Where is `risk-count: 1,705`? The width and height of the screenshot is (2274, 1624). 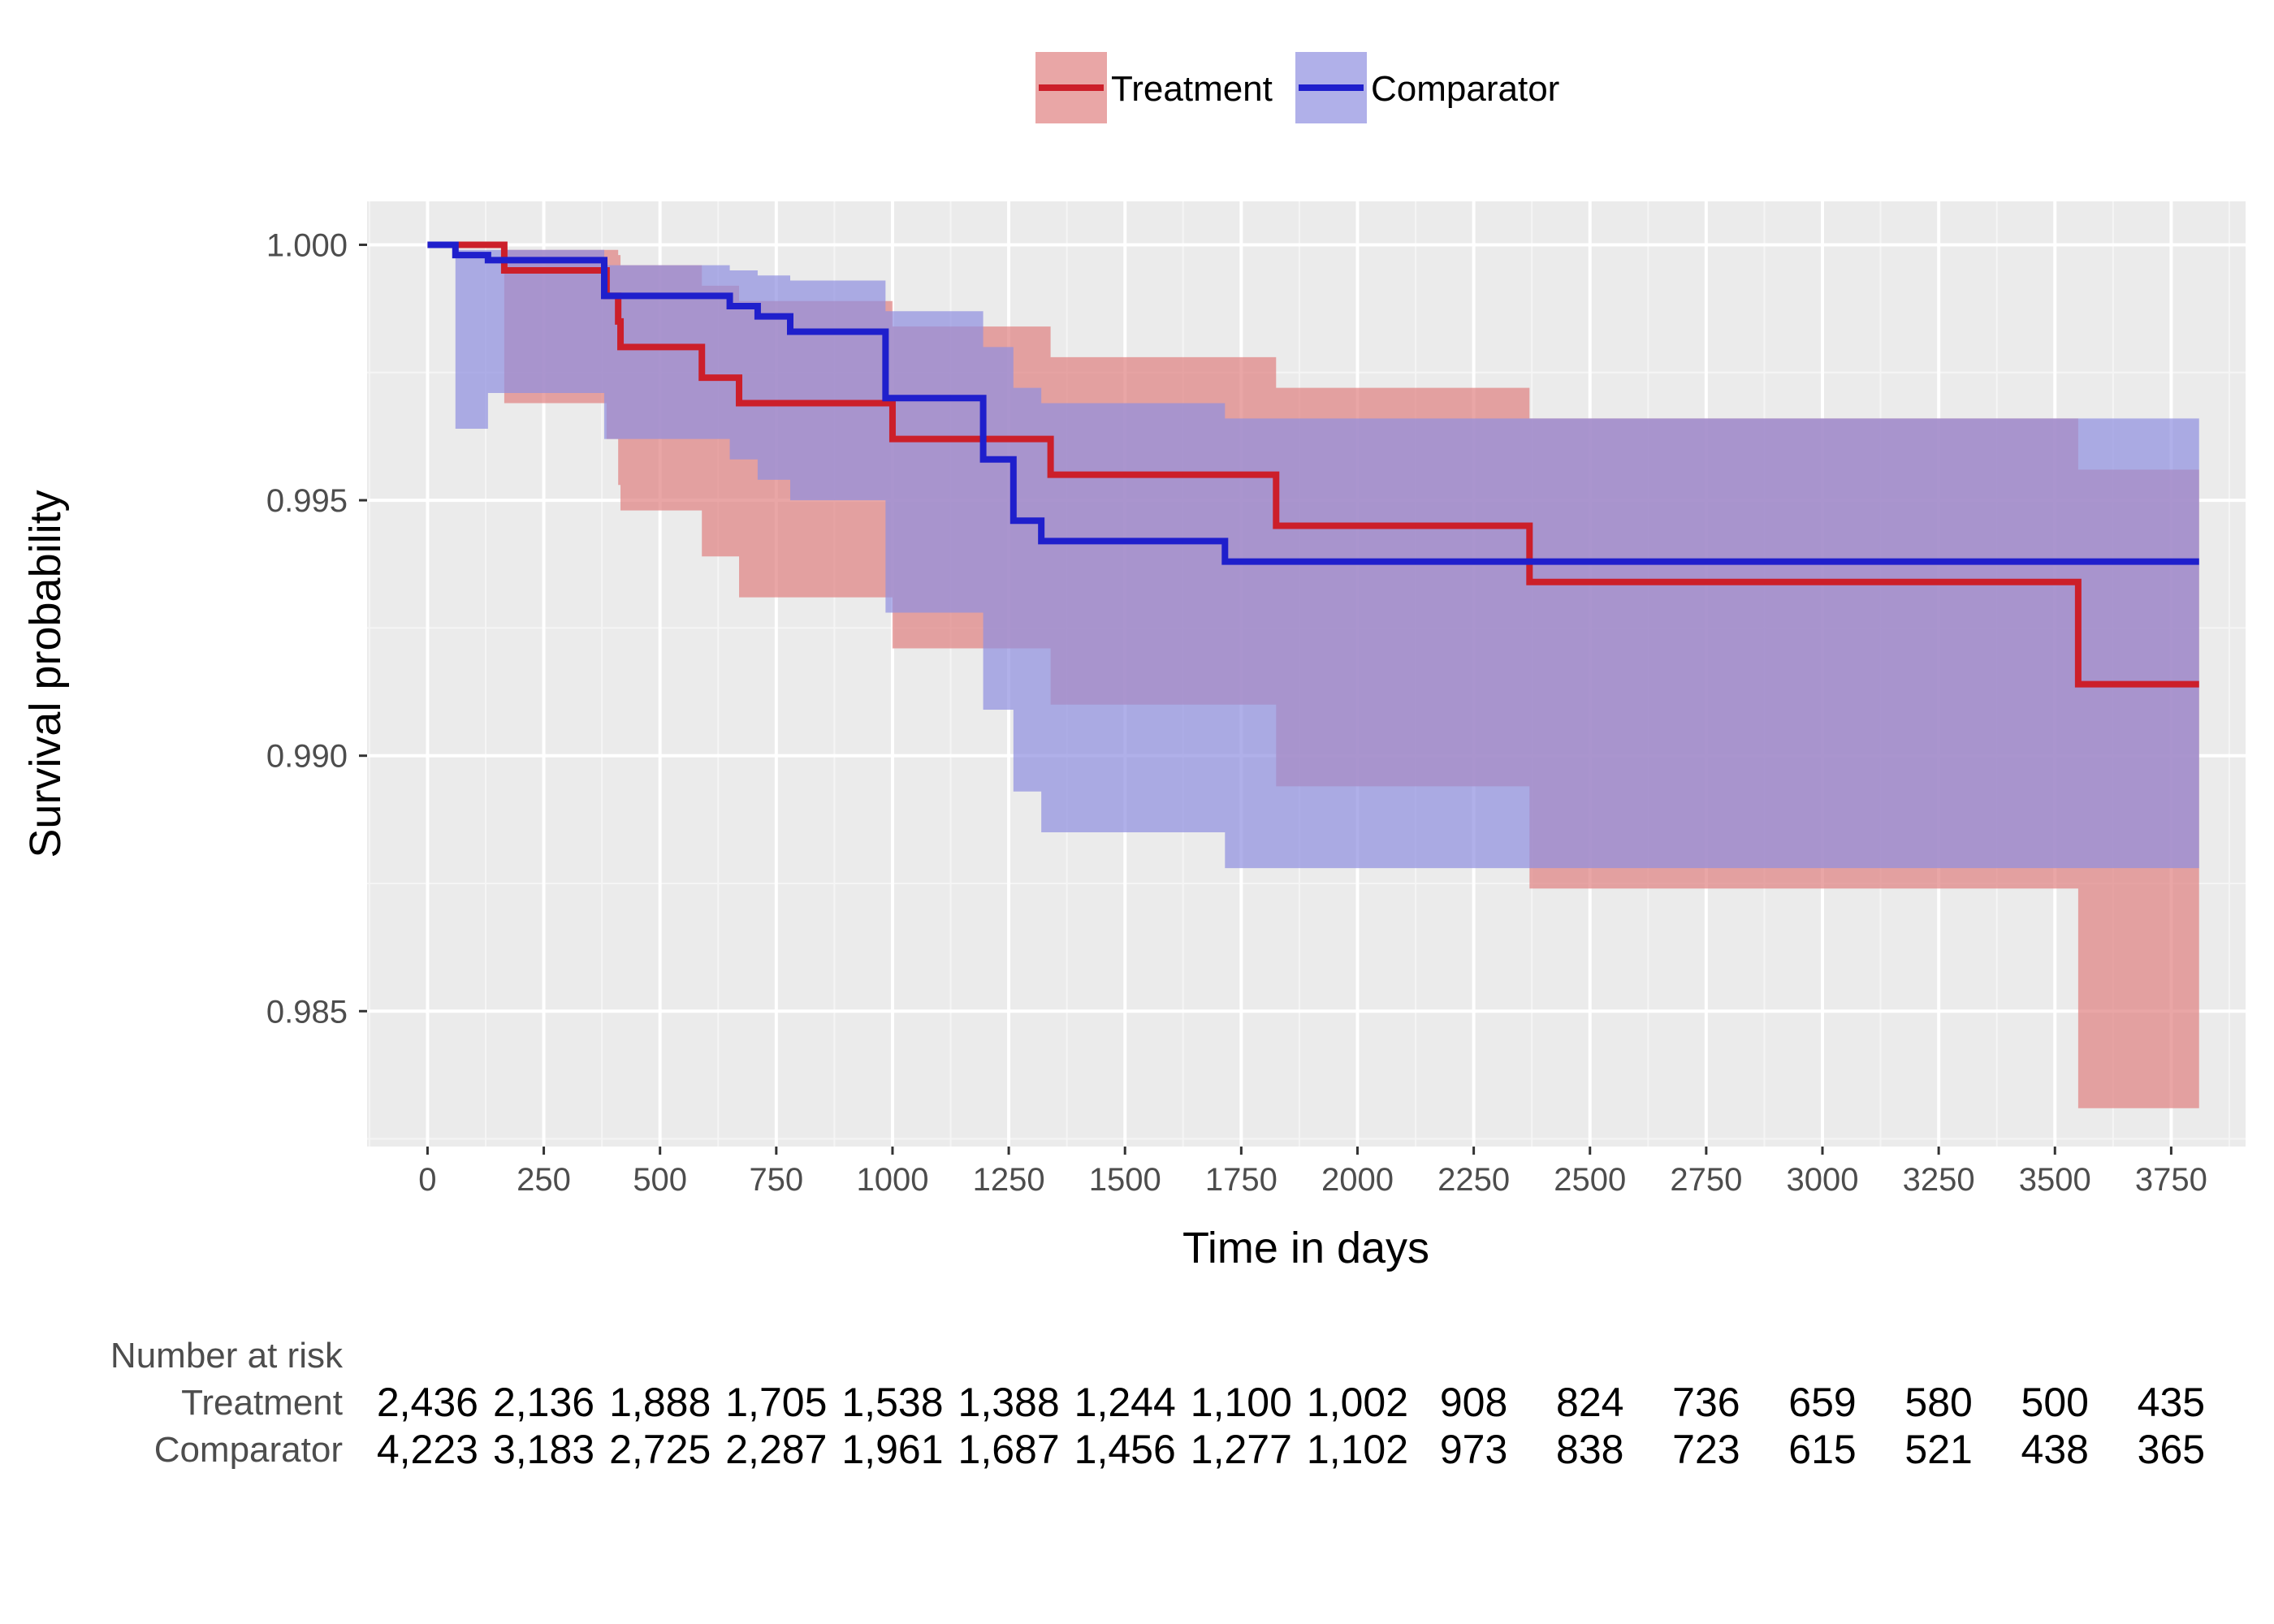
risk-count: 1,705 is located at coordinates (776, 1403).